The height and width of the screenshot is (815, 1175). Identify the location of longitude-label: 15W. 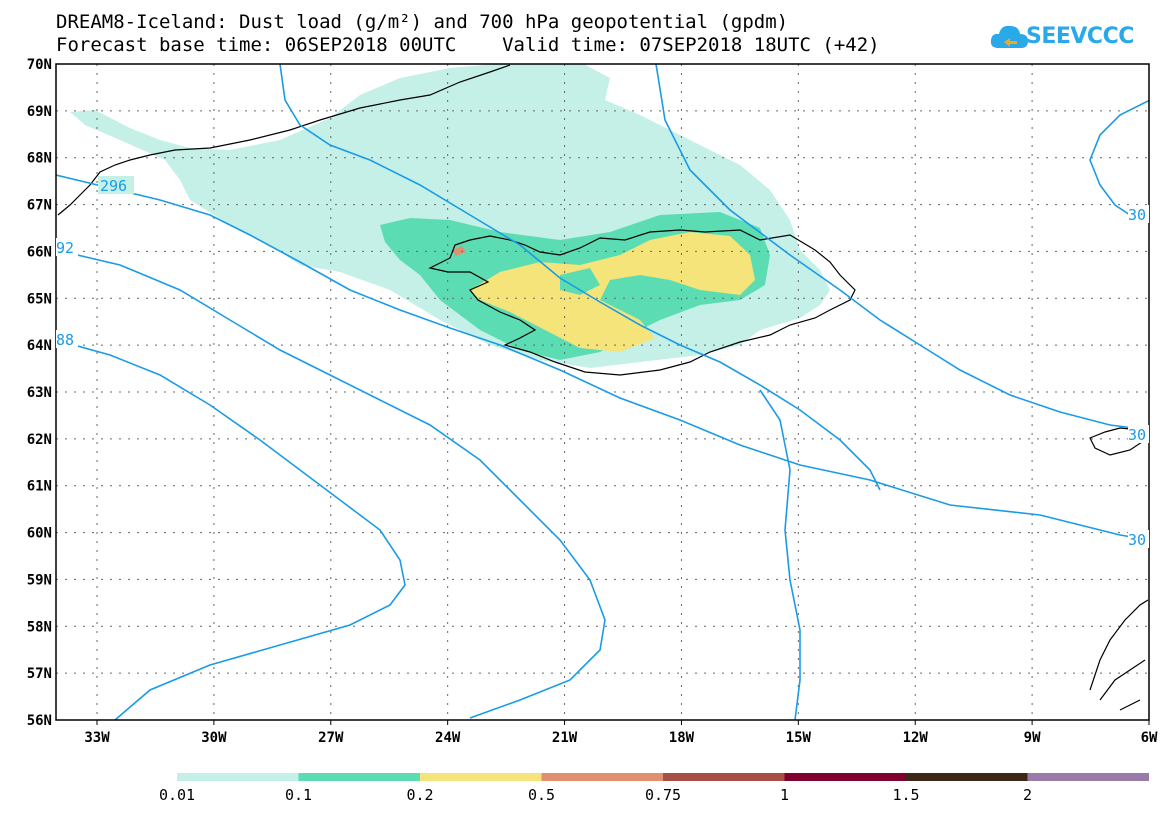
(799, 738).